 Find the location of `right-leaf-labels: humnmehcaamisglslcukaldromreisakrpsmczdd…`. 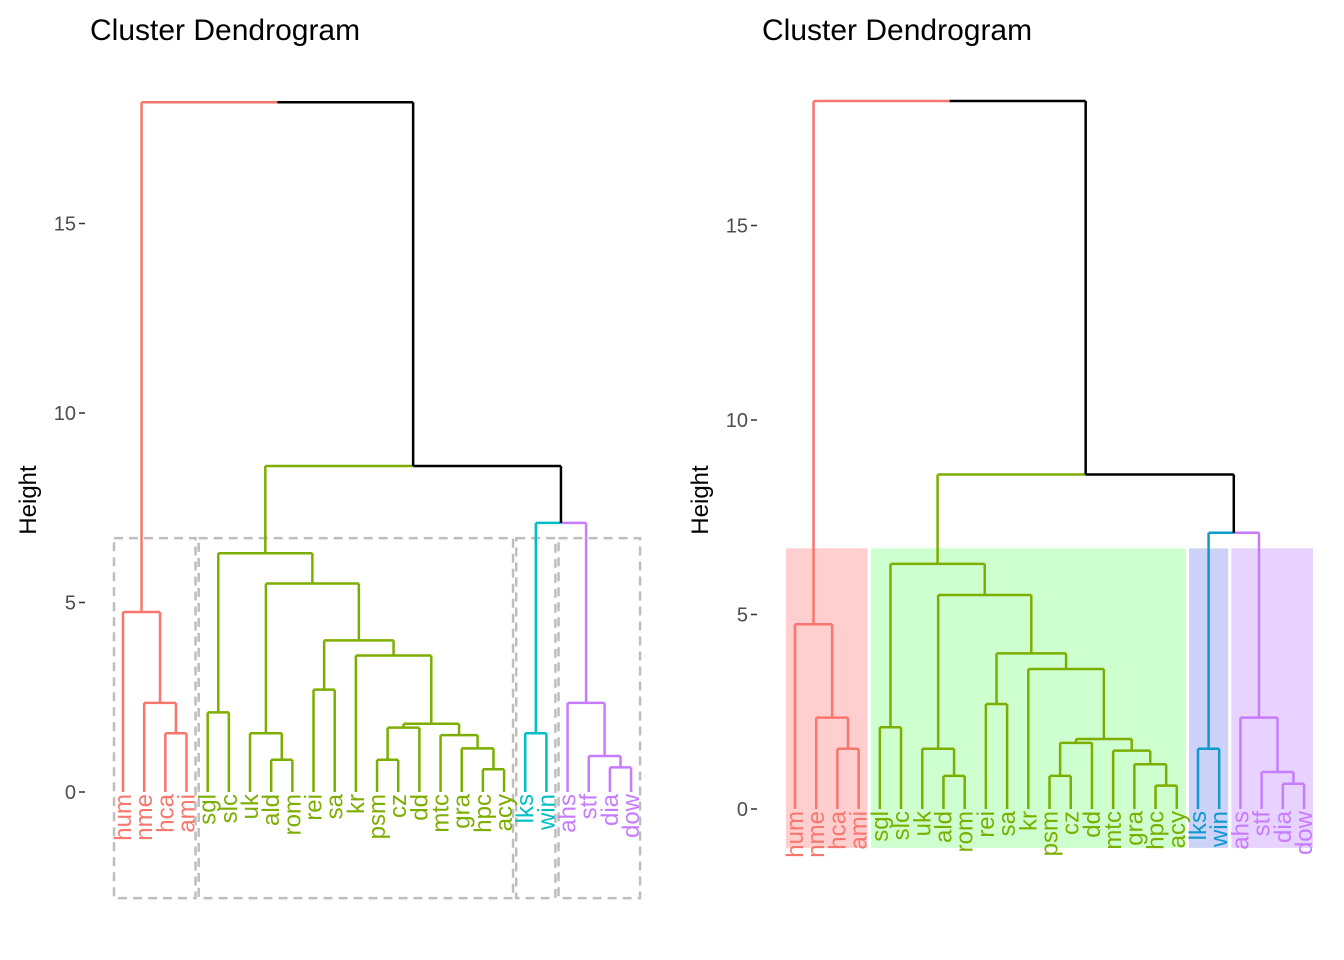

right-leaf-labels: humnmehcaamisglslcukaldromreisakrpsmczdd… is located at coordinates (1050, 834).